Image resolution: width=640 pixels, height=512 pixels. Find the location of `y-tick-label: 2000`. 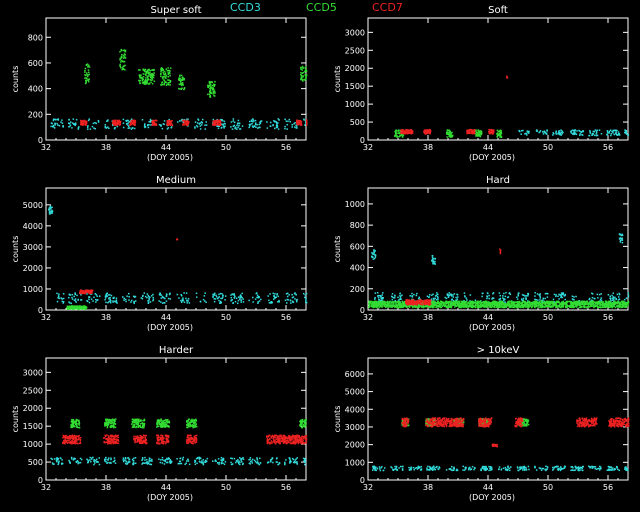

y-tick-label: 2000 is located at coordinates (33, 408).